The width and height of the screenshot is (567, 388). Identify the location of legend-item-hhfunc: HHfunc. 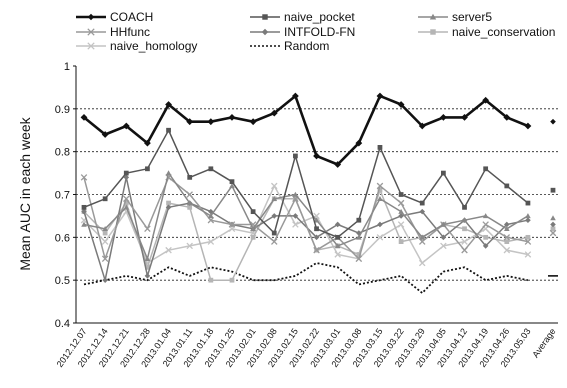
(113, 32).